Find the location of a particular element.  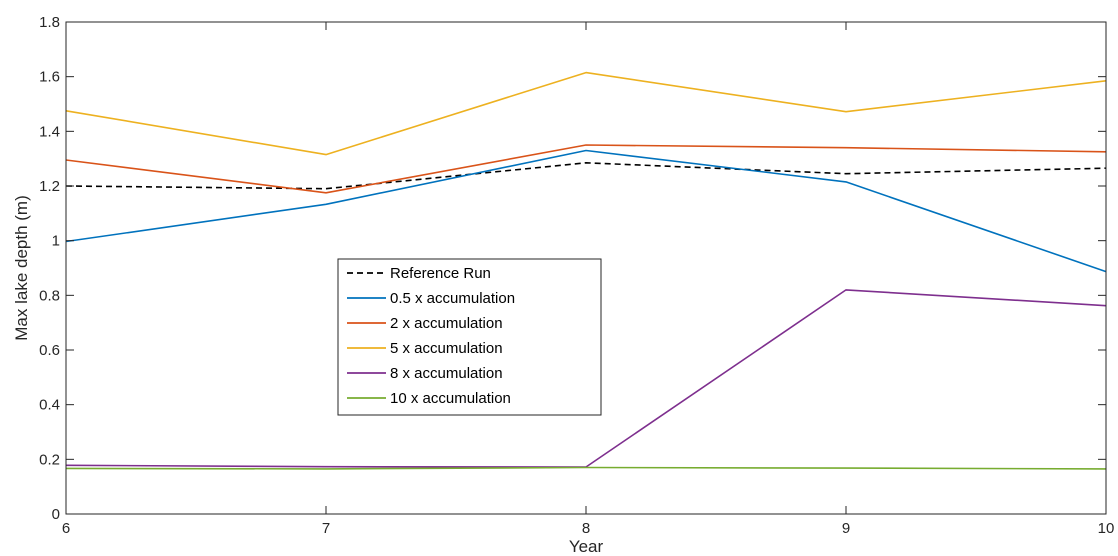

x-tick-label: 9 is located at coordinates (846, 528).